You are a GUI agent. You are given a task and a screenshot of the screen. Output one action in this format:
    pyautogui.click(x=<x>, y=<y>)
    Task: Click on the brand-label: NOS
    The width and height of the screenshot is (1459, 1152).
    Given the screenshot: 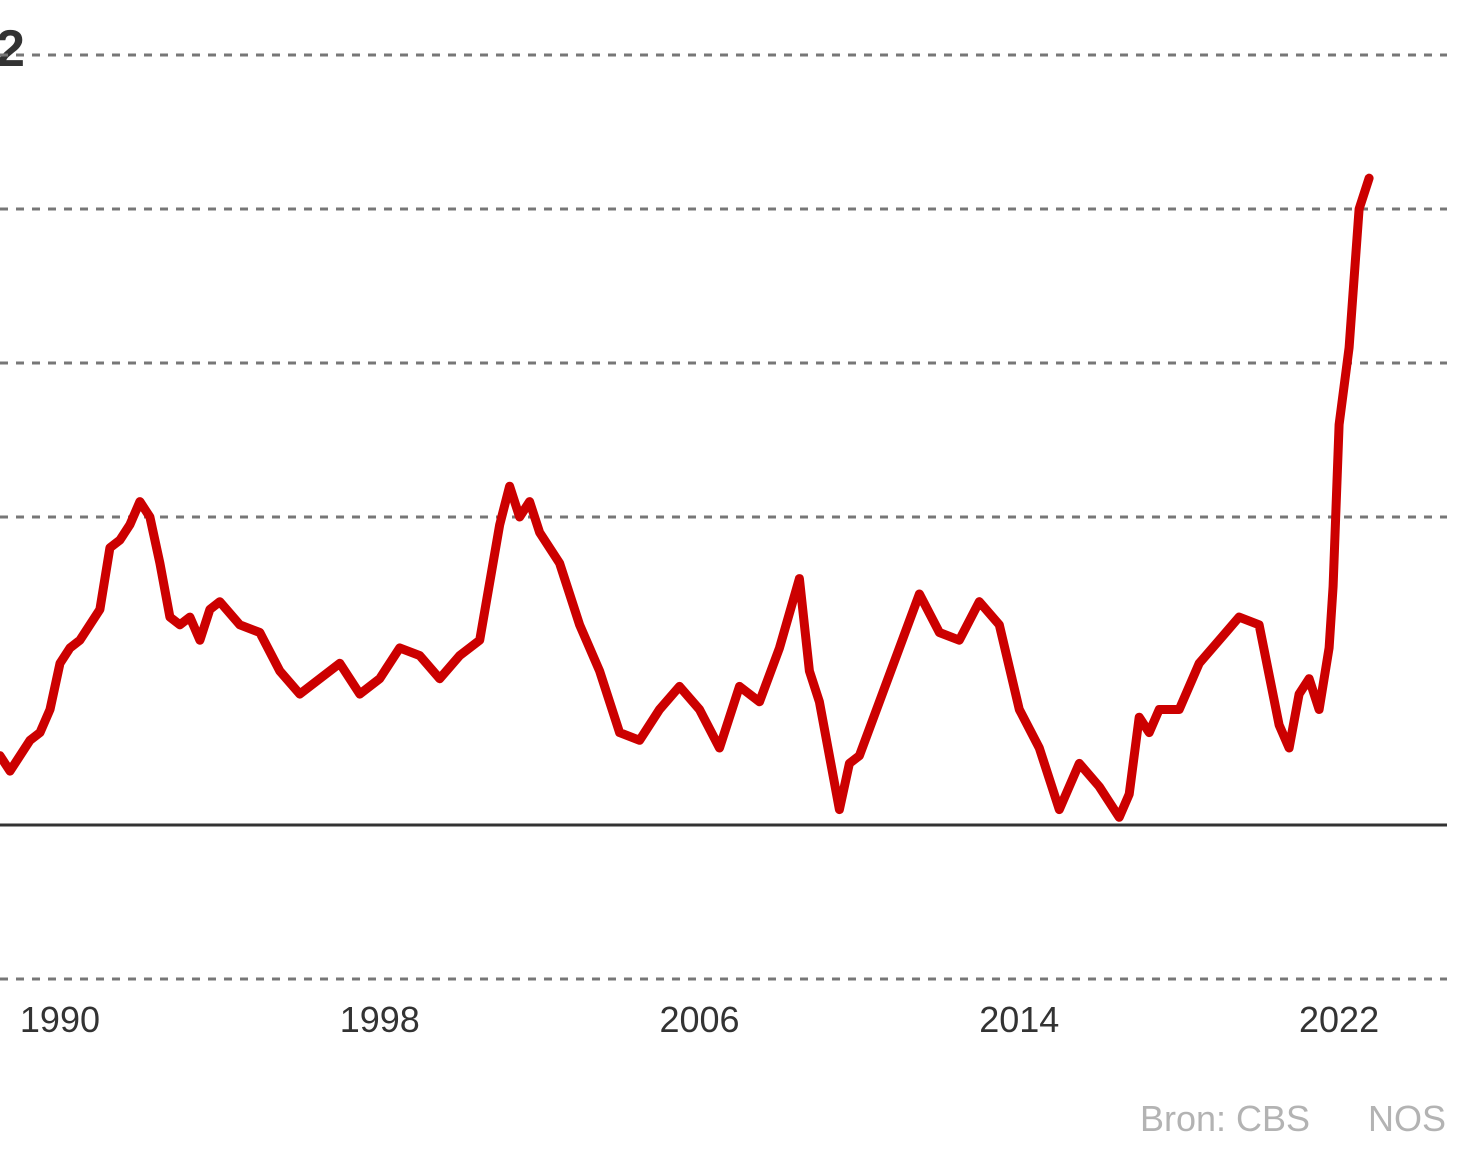 What is the action you would take?
    pyautogui.click(x=1407, y=1118)
    